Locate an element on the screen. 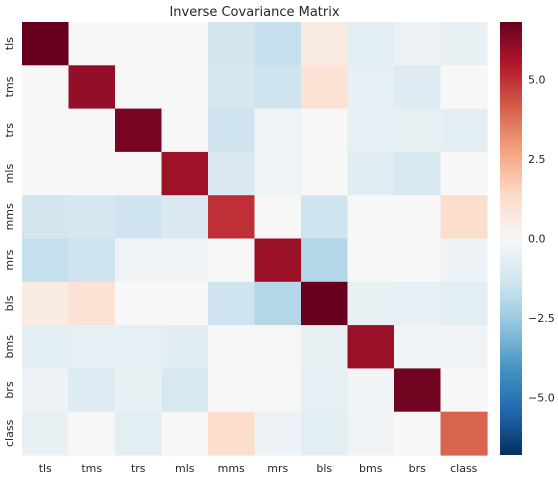 The image size is (558, 486). colorbar-tick-labels: 5.0 2.5 0.0 −2.5 −5.0 is located at coordinates (541, 238).